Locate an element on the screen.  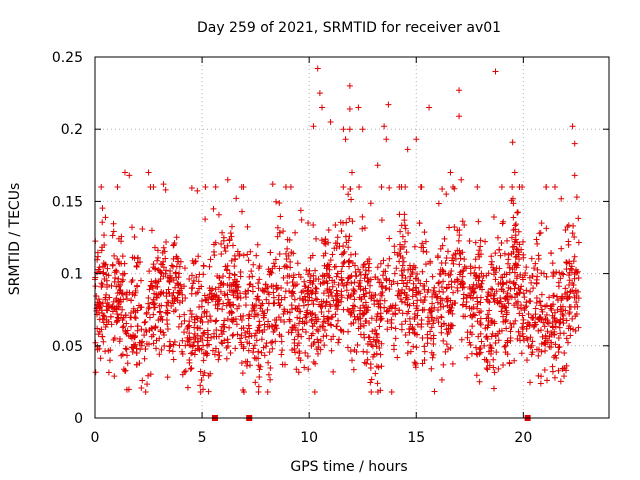
y-tick-label: 0.05 is located at coordinates (67, 347).